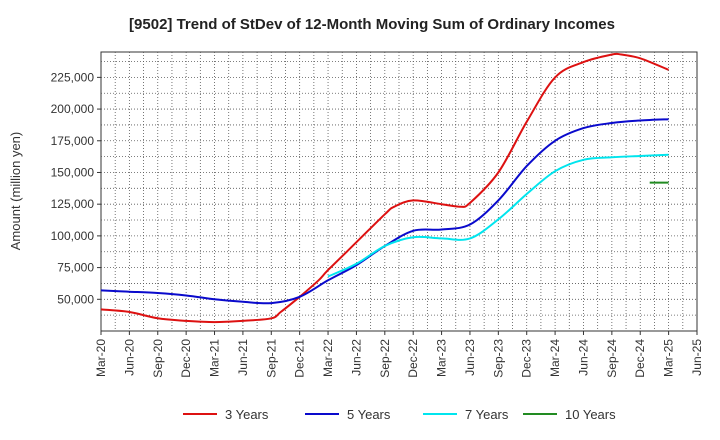  What do you see at coordinates (669, 358) in the screenshot?
I see `x-tick-label: Mar-25` at bounding box center [669, 358].